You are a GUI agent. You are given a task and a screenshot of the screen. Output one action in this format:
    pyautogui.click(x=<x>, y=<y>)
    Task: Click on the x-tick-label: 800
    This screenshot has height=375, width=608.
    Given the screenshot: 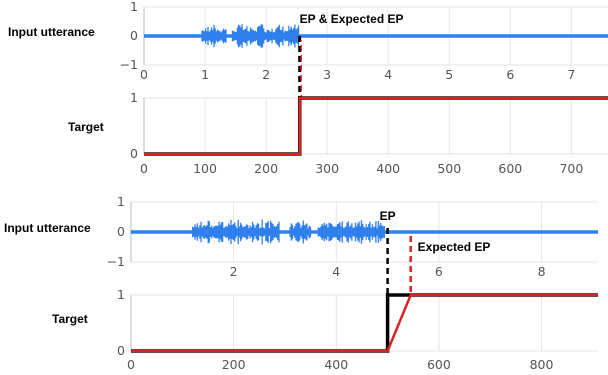 What is the action you would take?
    pyautogui.click(x=542, y=364)
    